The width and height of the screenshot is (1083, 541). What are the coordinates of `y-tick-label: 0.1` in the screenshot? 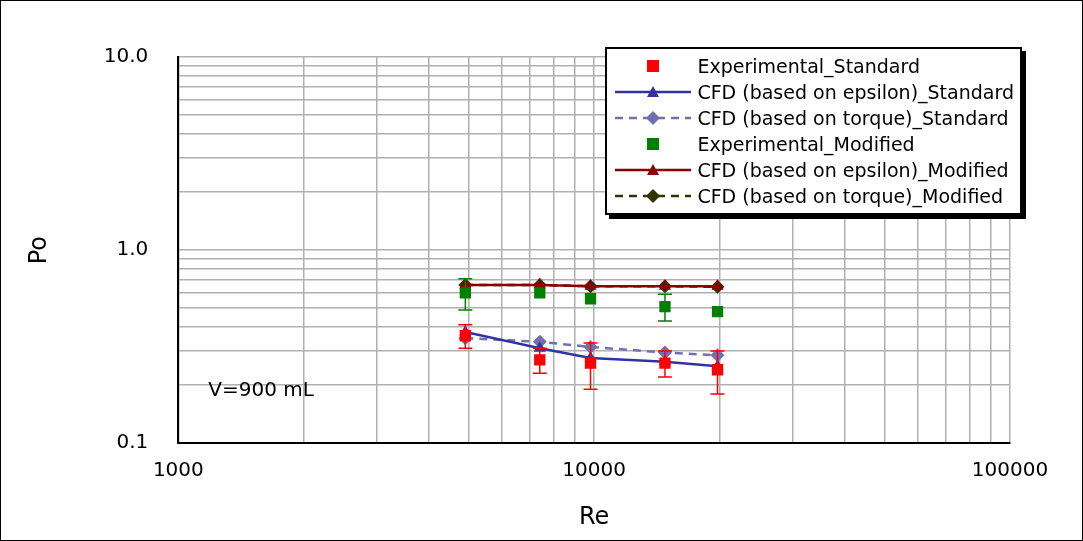 It's located at (132, 441).